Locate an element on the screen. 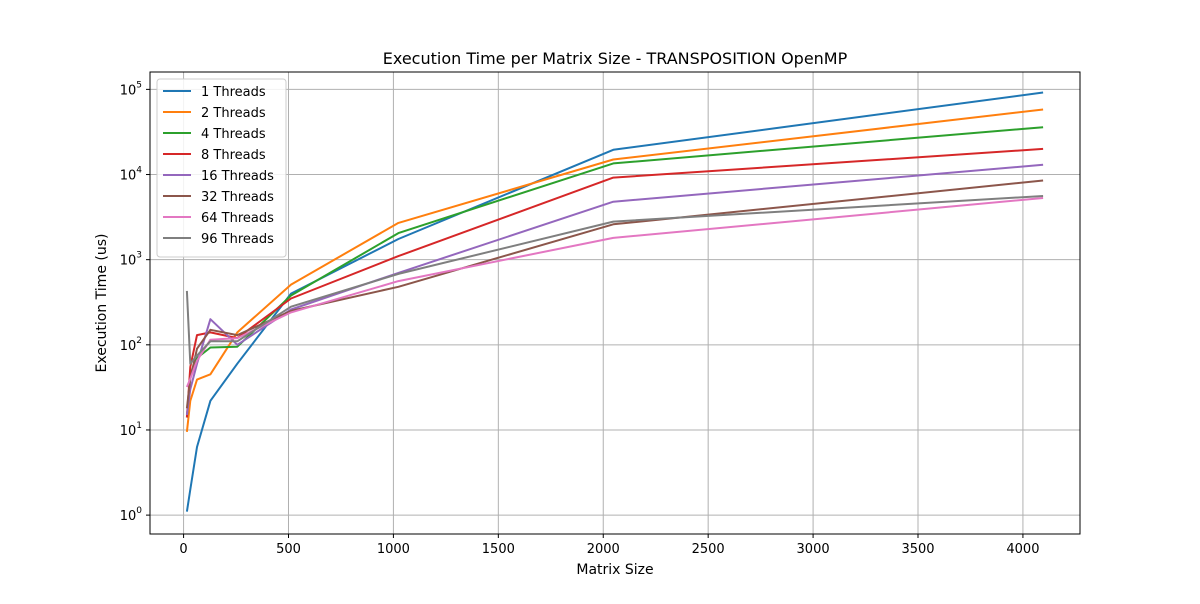 The width and height of the screenshot is (1200, 604). x-axis-label: Matrix Size is located at coordinates (614, 570).